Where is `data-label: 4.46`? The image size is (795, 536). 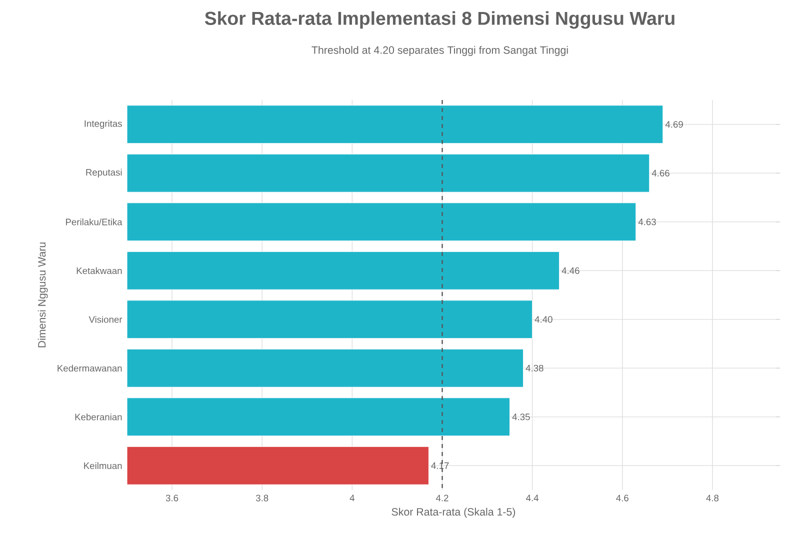
data-label: 4.46 is located at coordinates (571, 270).